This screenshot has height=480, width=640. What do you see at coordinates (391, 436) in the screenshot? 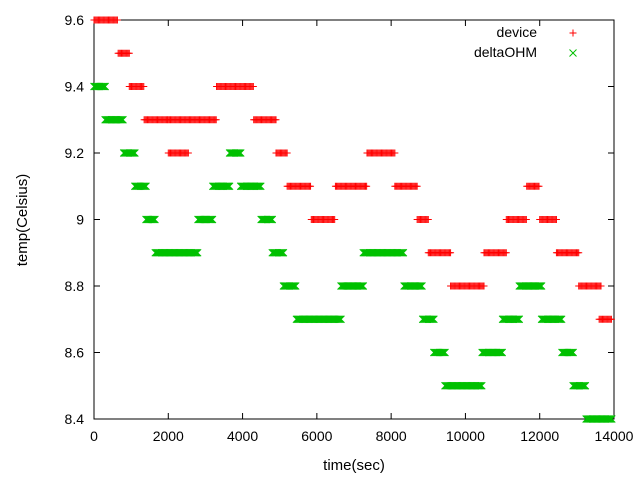
I see `x-tick-label: 8000` at bounding box center [391, 436].